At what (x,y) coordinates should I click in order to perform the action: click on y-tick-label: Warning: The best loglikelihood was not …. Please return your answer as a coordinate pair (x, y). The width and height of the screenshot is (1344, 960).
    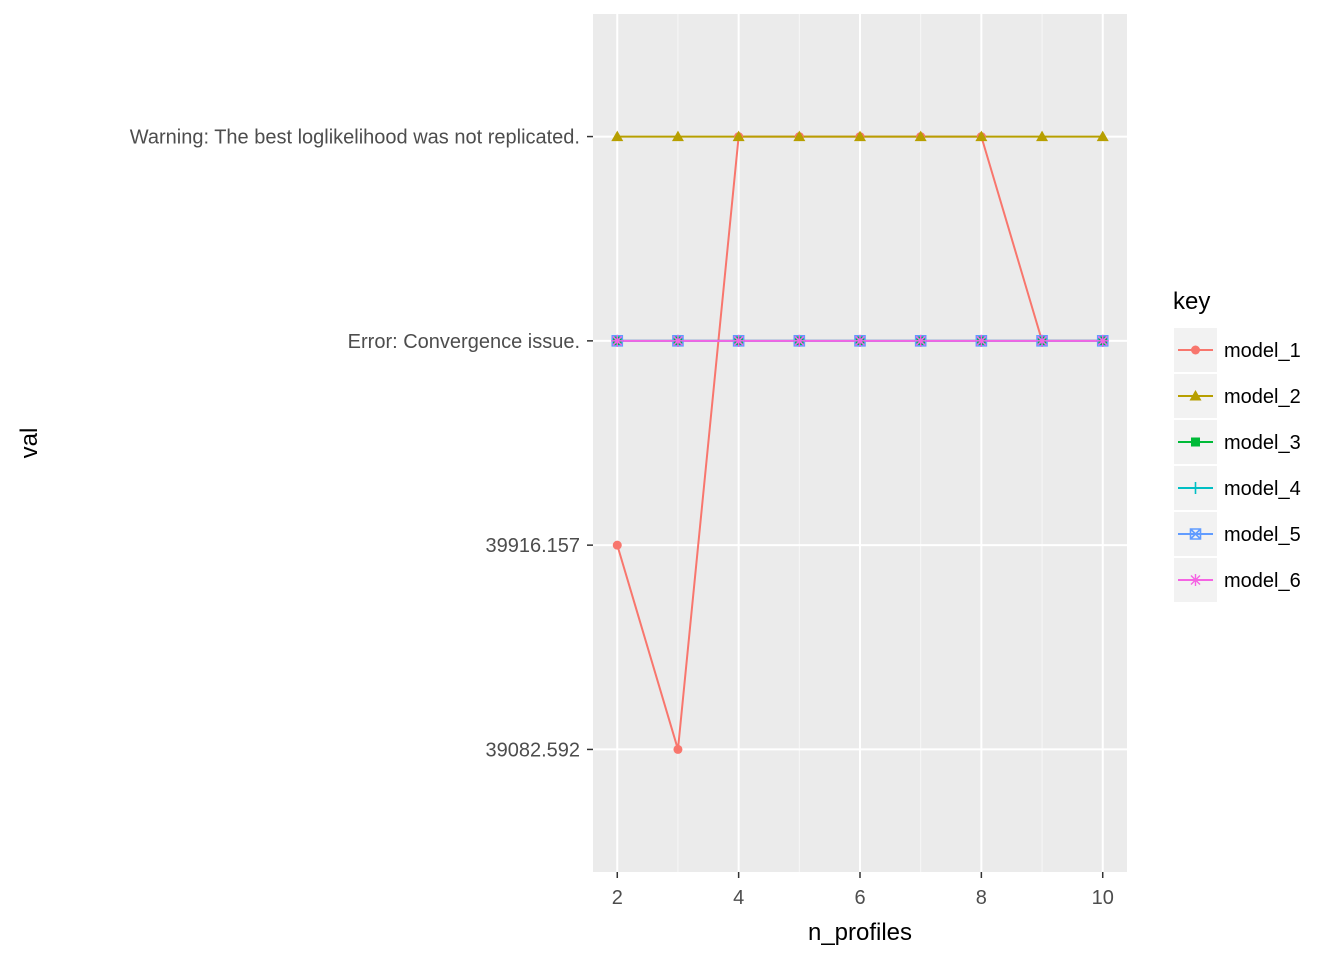
    Looking at the image, I should click on (355, 138).